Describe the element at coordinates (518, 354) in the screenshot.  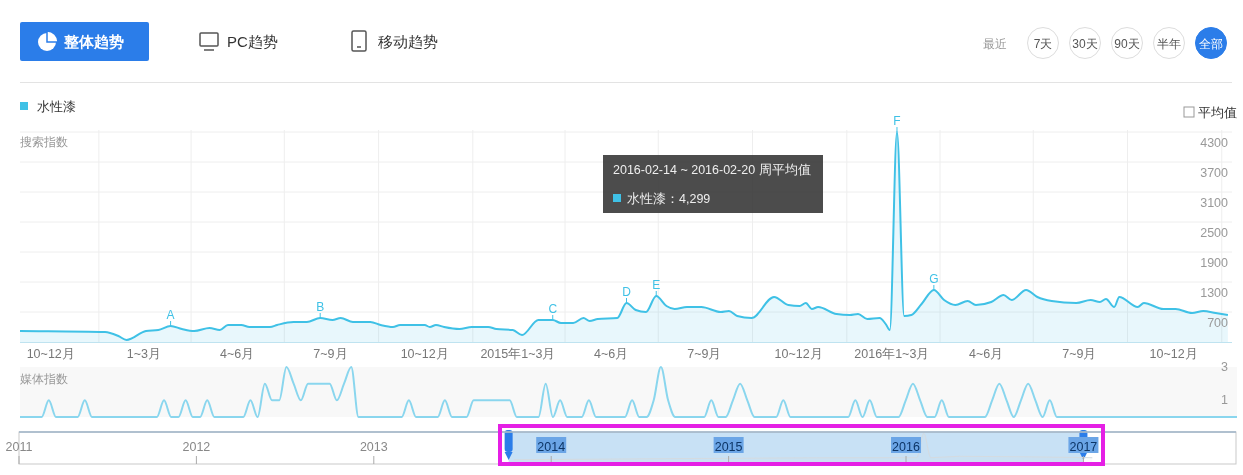
I see `x-tick-label: 2015年1~3月` at that location.